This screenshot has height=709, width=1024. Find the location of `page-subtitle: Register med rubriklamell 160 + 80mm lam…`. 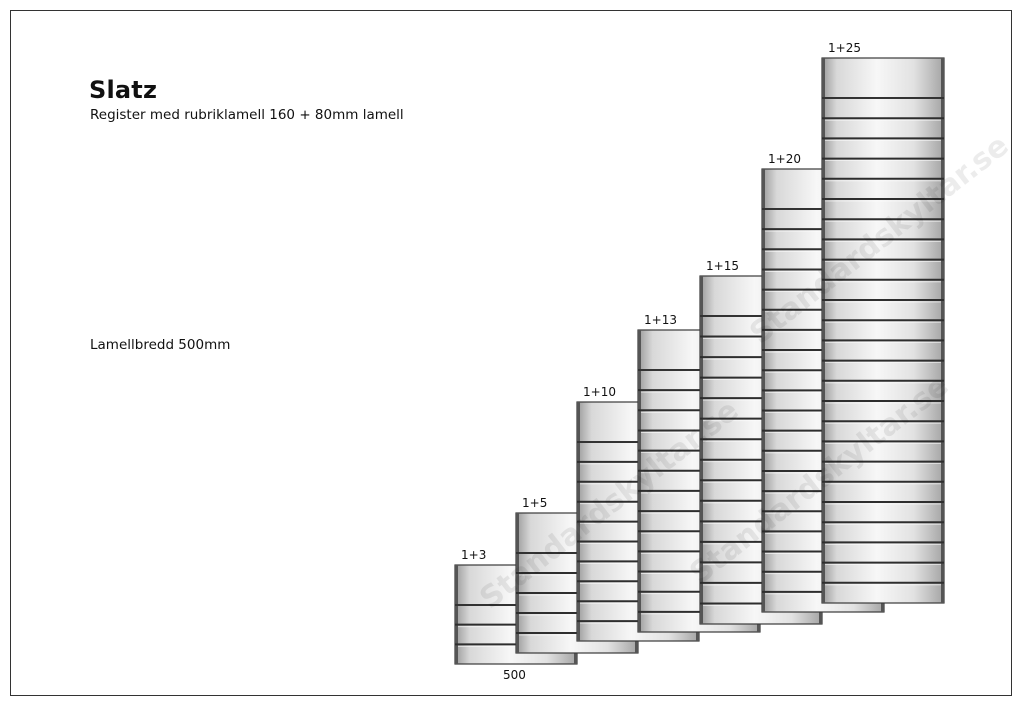

page-subtitle: Register med rubriklamell 160 + 80mm lam… is located at coordinates (247, 115).